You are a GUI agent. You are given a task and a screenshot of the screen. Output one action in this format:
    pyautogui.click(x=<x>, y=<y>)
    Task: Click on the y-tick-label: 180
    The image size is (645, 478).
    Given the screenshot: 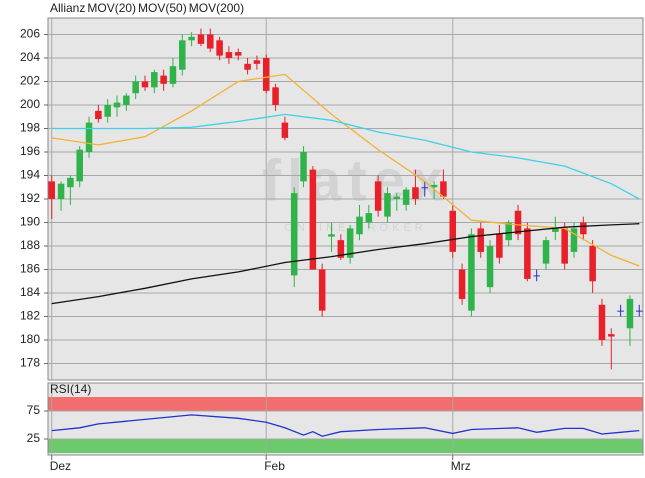 What is the action you would take?
    pyautogui.click(x=30, y=339)
    